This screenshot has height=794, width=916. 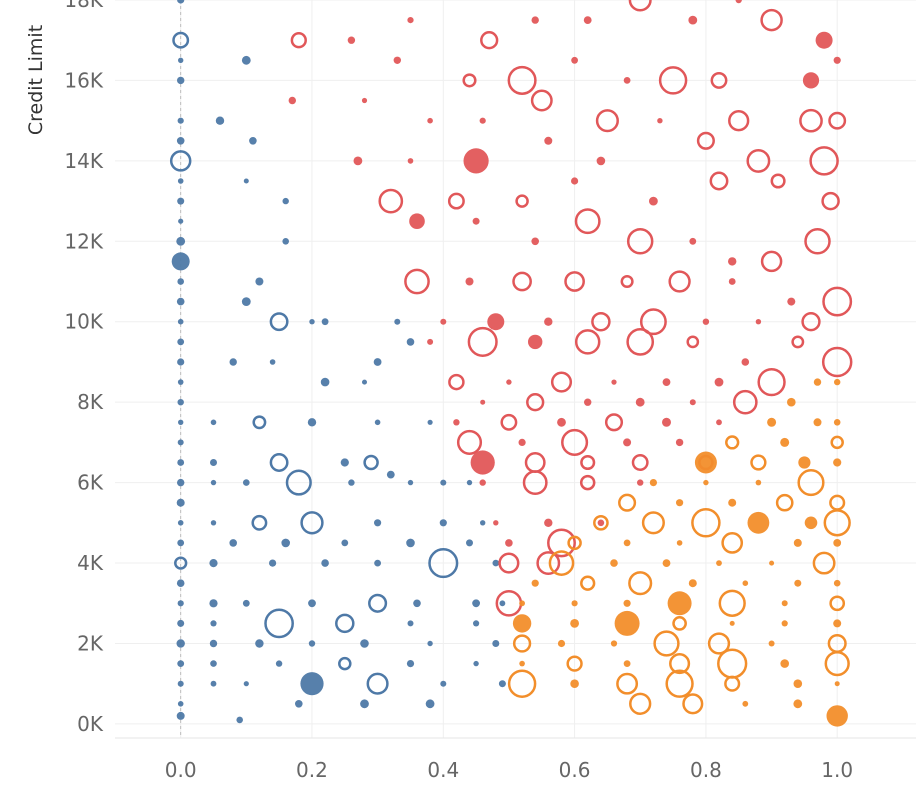 What do you see at coordinates (575, 770) in the screenshot?
I see `x-tick-label: 0.6` at bounding box center [575, 770].